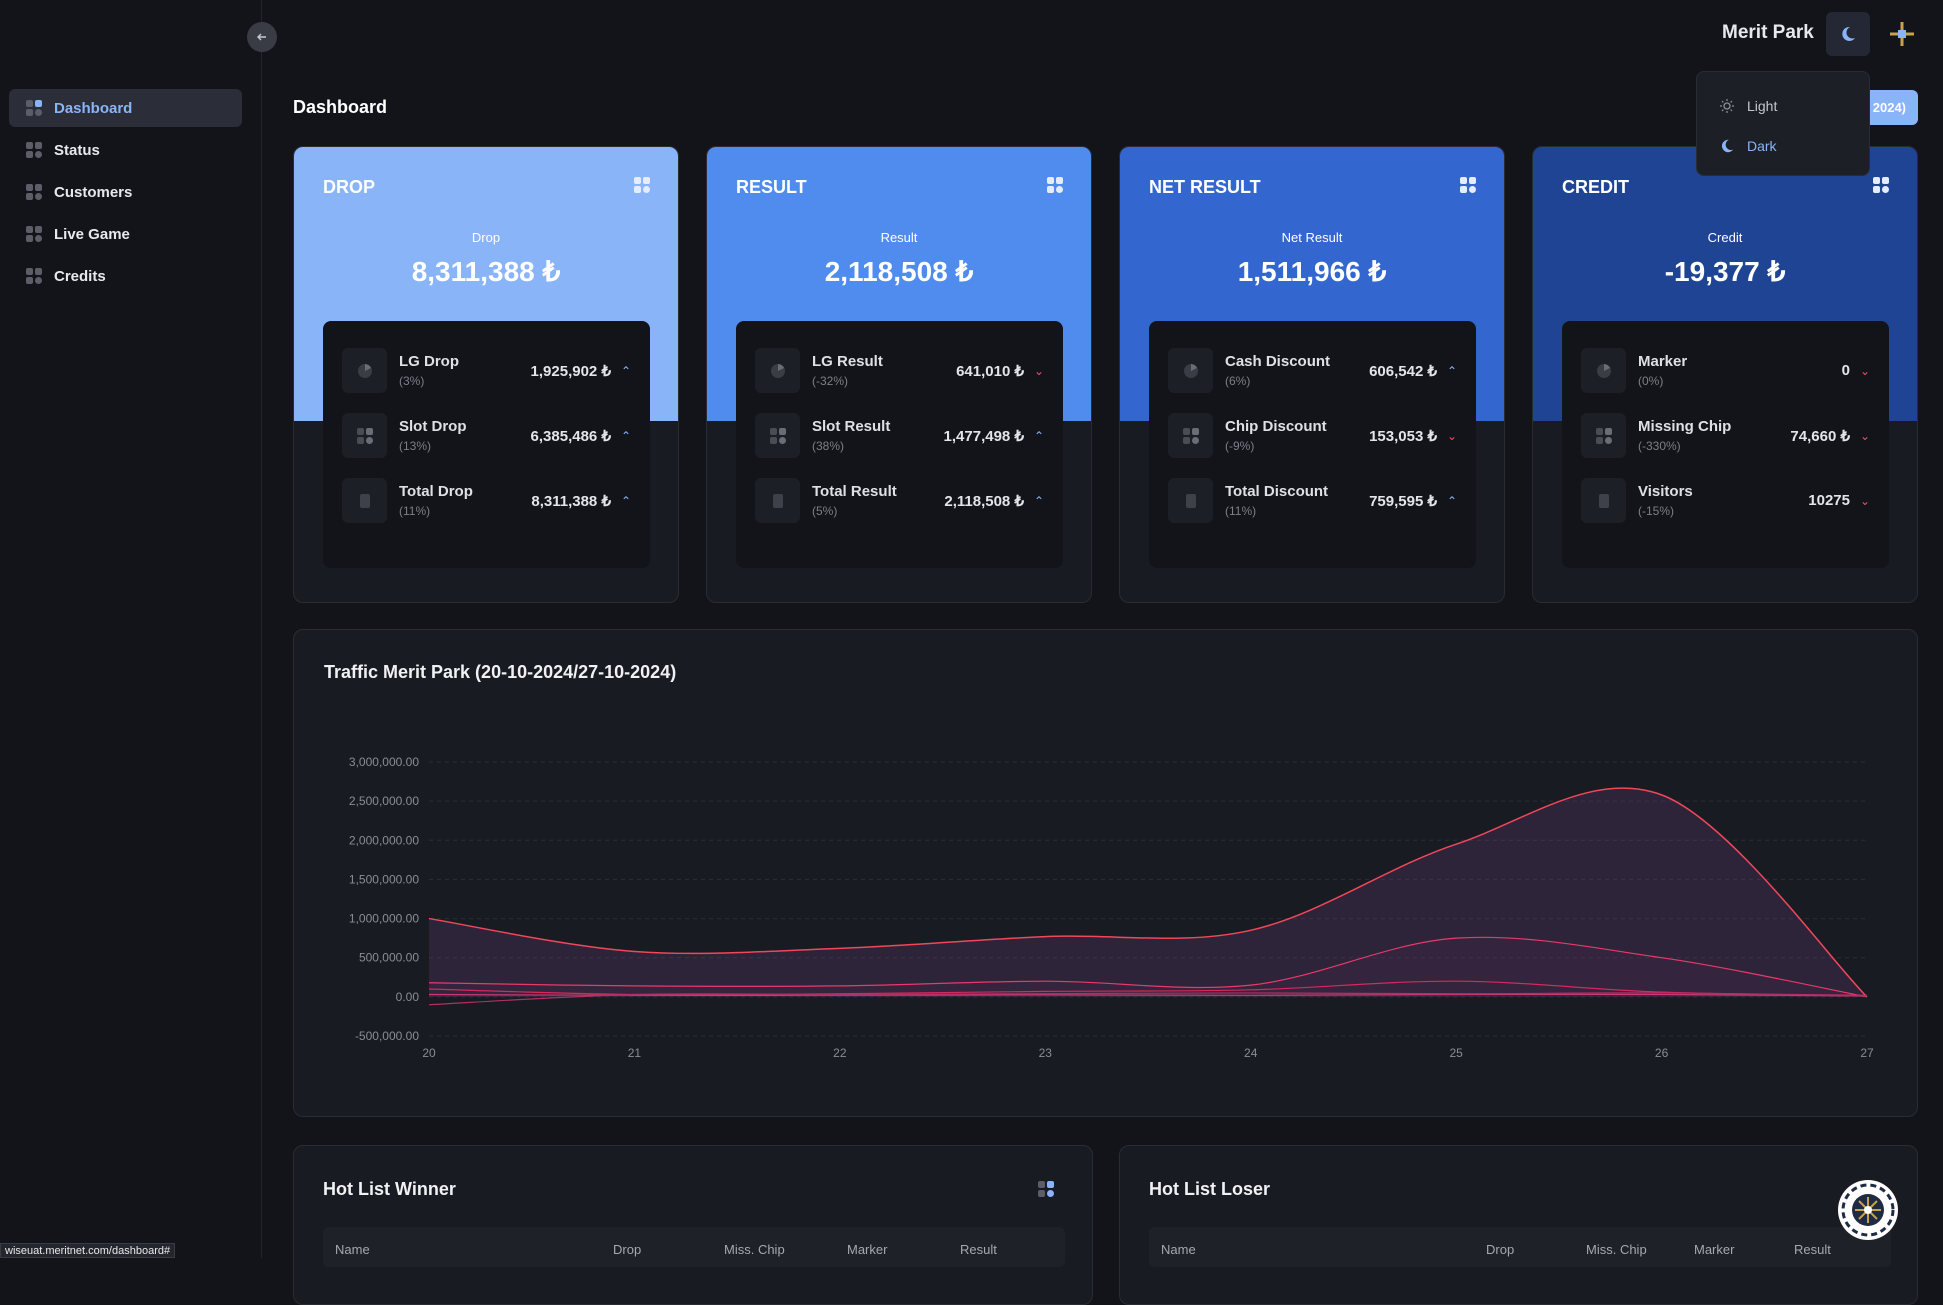 Image resolution: width=1943 pixels, height=1305 pixels. Describe the element at coordinates (93, 108) in the screenshot. I see `sidebar-item-label: Dashboard` at that location.